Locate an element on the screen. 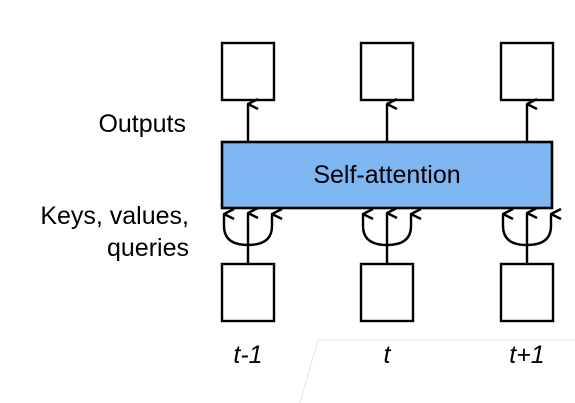 The width and height of the screenshot is (575, 403). inputs-label-line2: queries is located at coordinates (148, 248).